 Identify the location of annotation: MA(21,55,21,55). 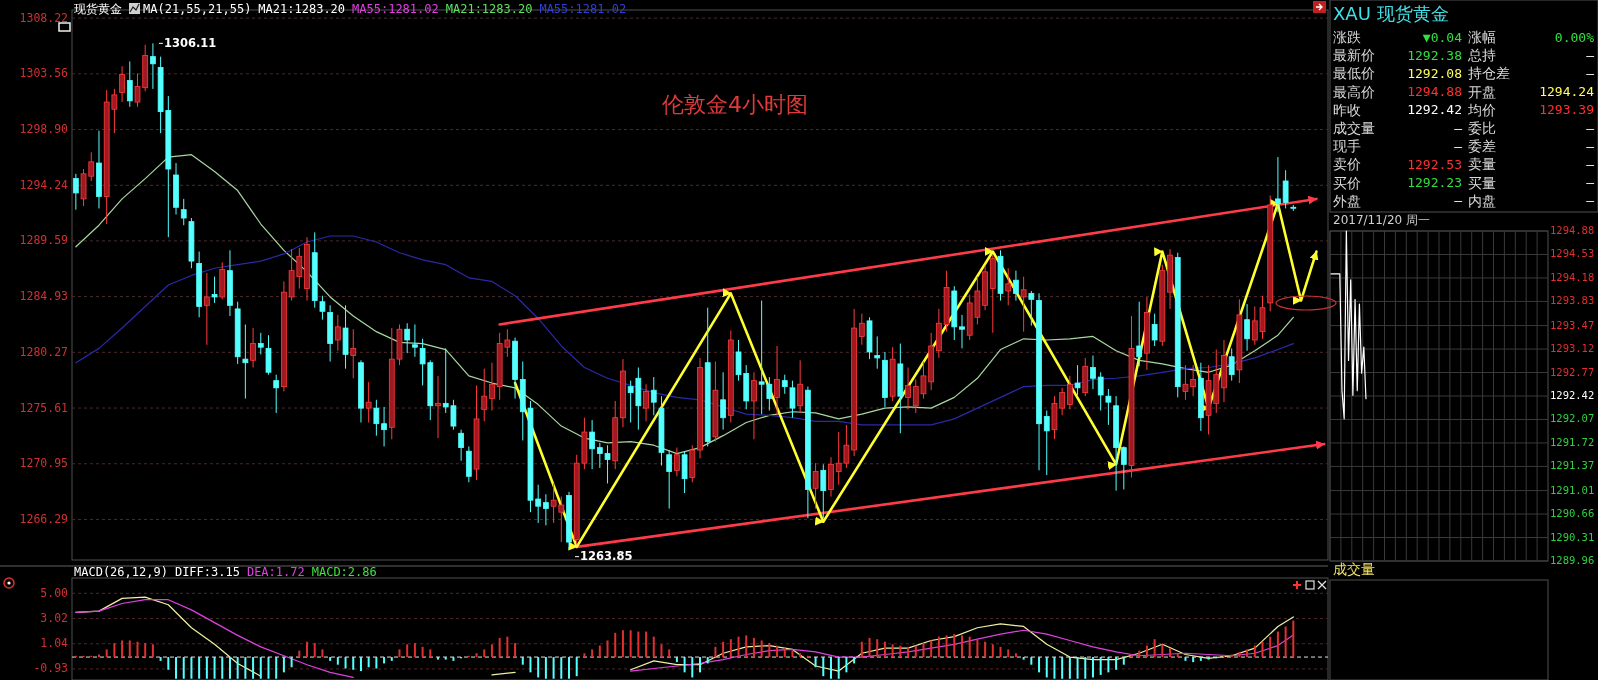
(197, 9).